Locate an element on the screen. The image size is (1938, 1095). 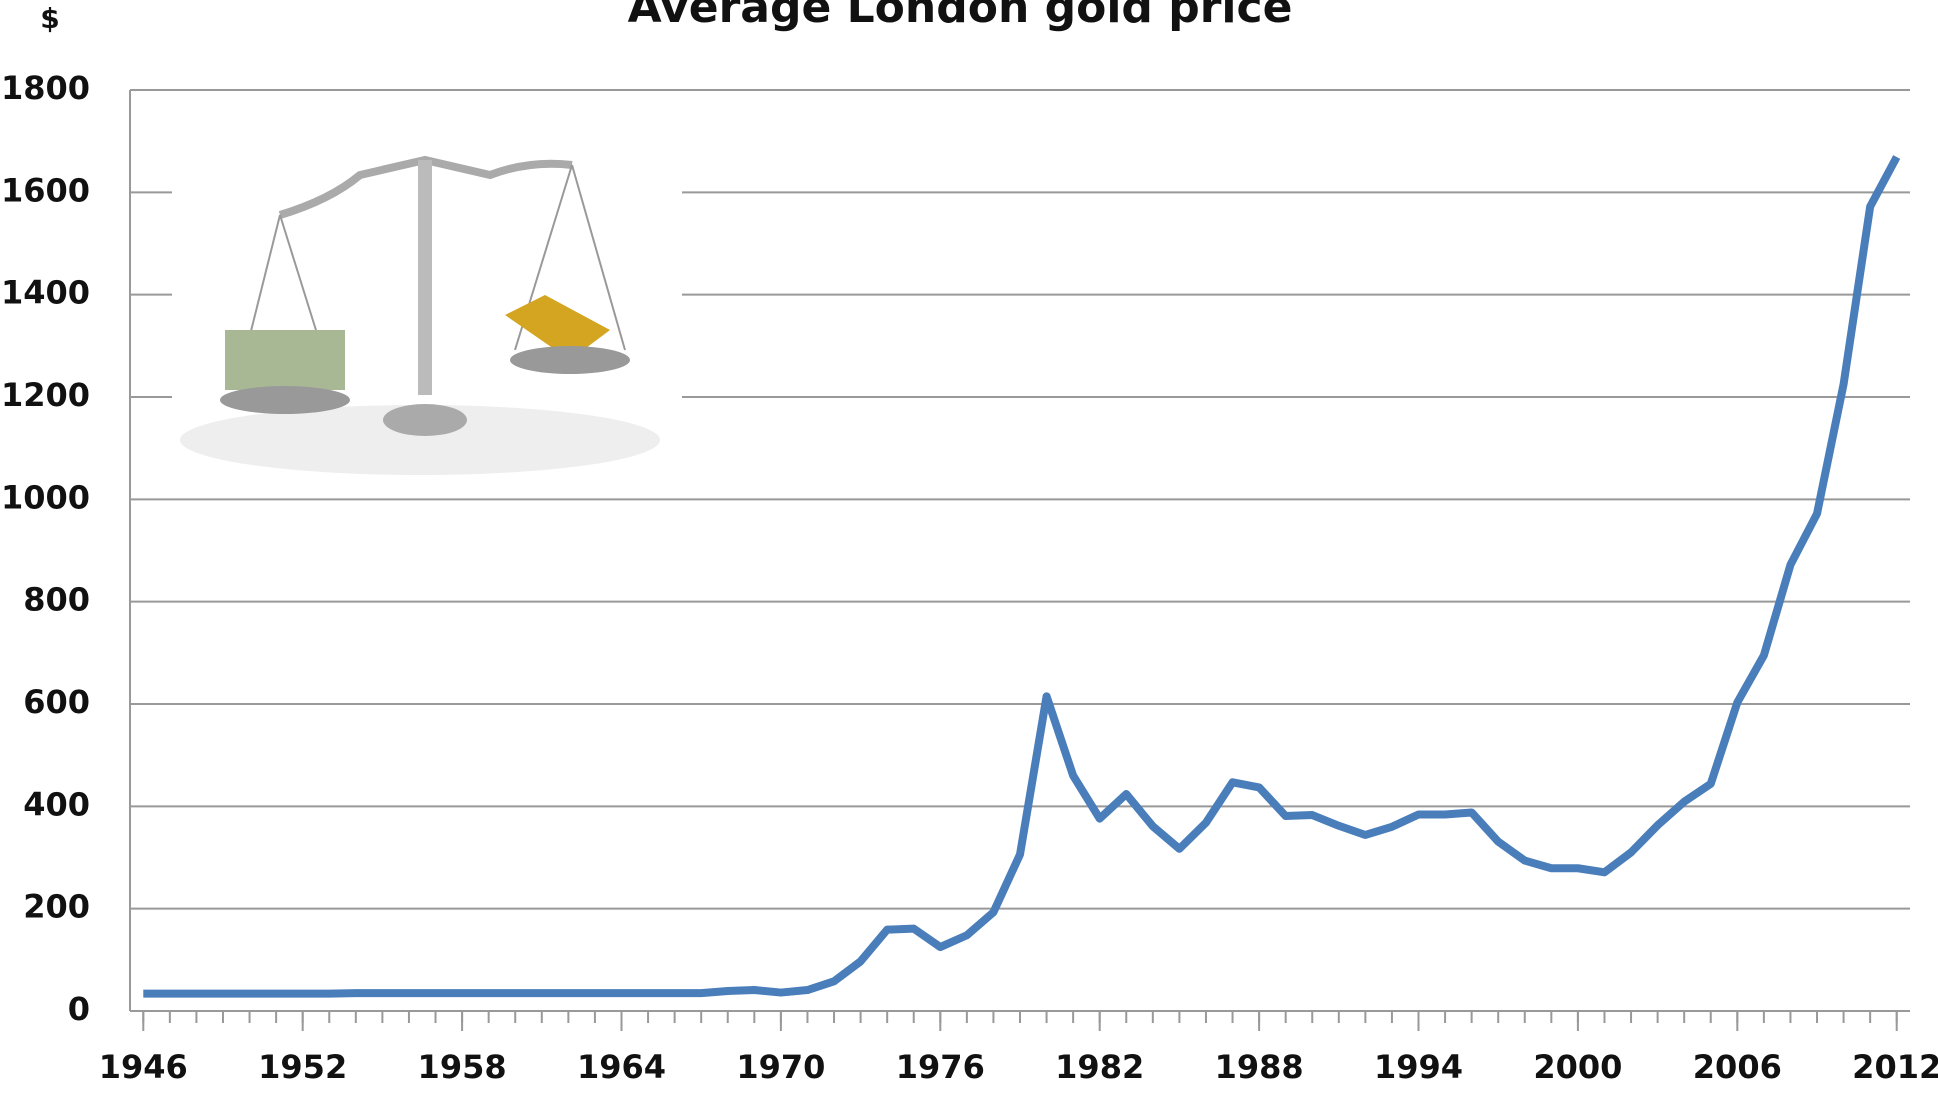
x-tick-label: 1994 is located at coordinates (1418, 1067).